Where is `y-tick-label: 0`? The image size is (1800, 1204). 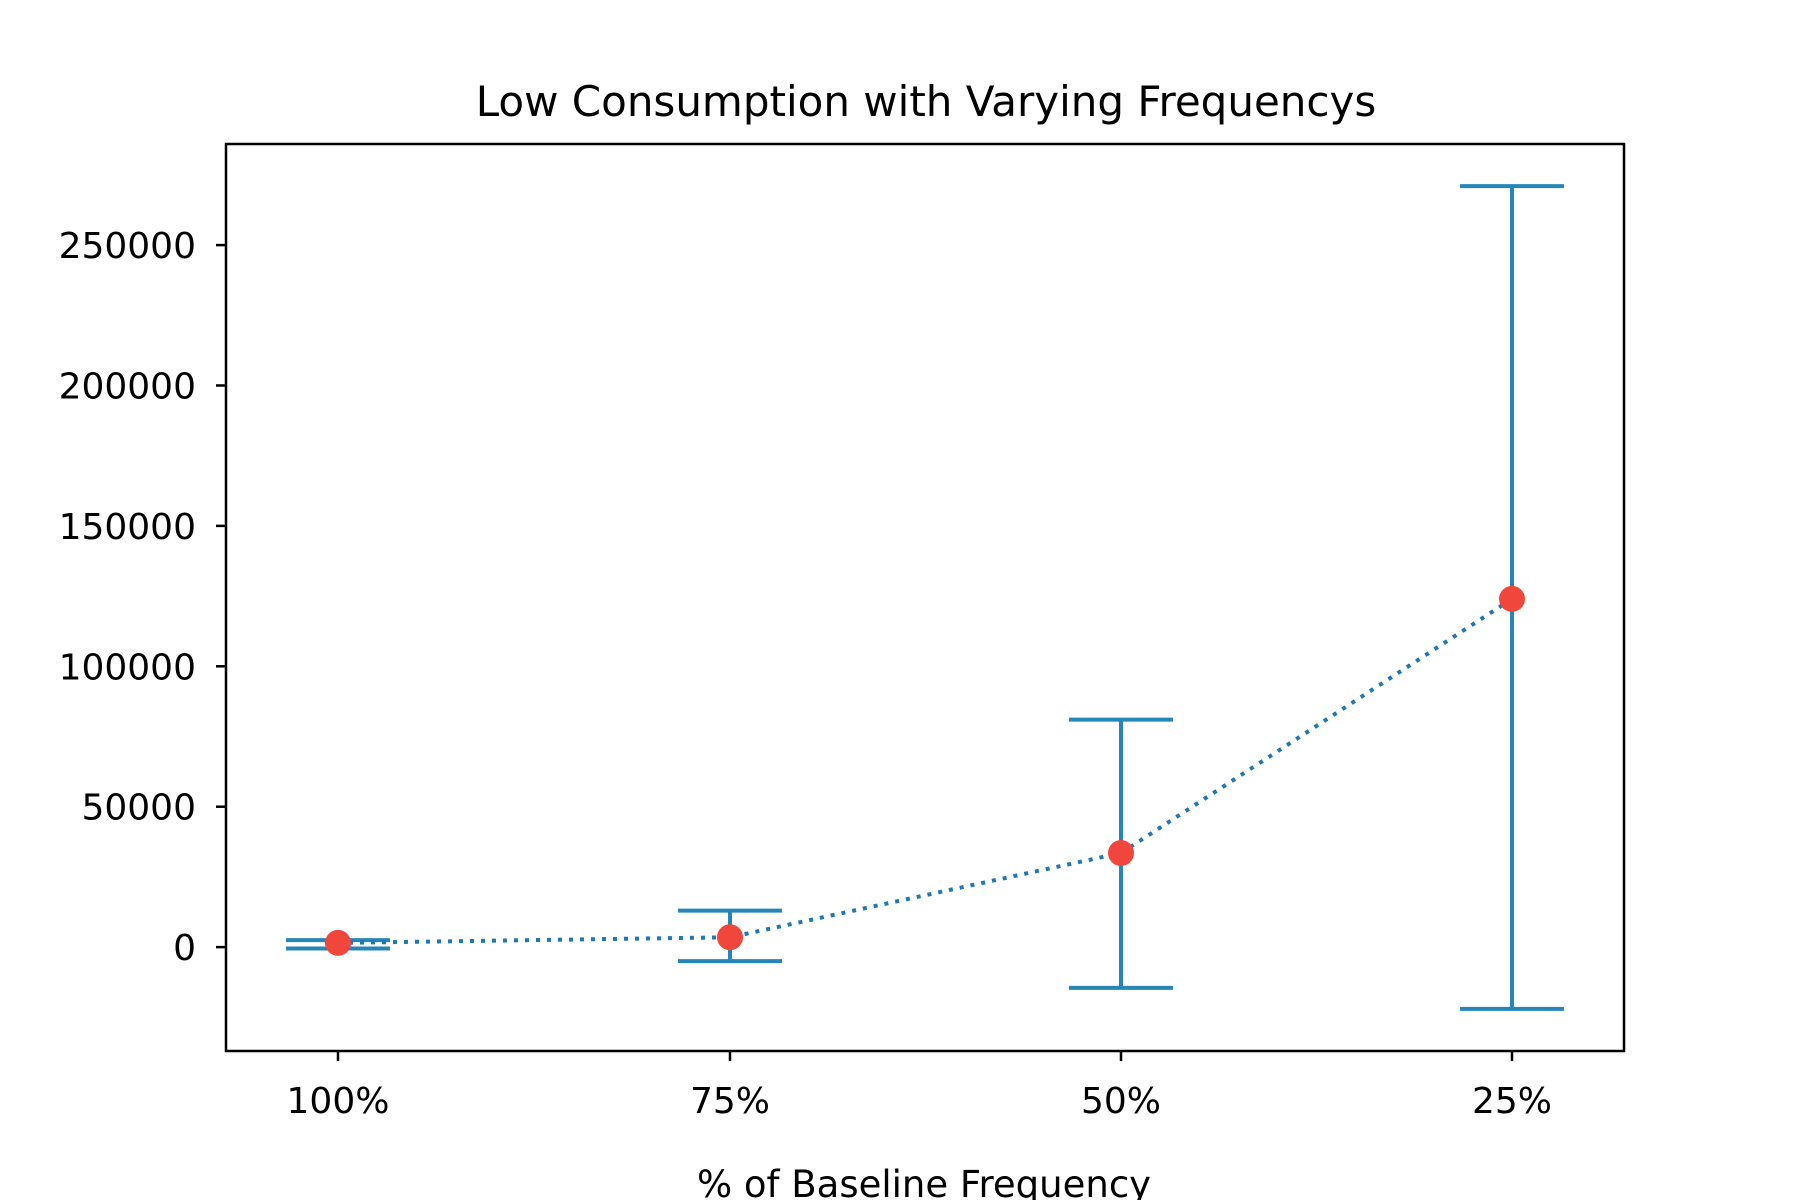
y-tick-label: 0 is located at coordinates (184, 948).